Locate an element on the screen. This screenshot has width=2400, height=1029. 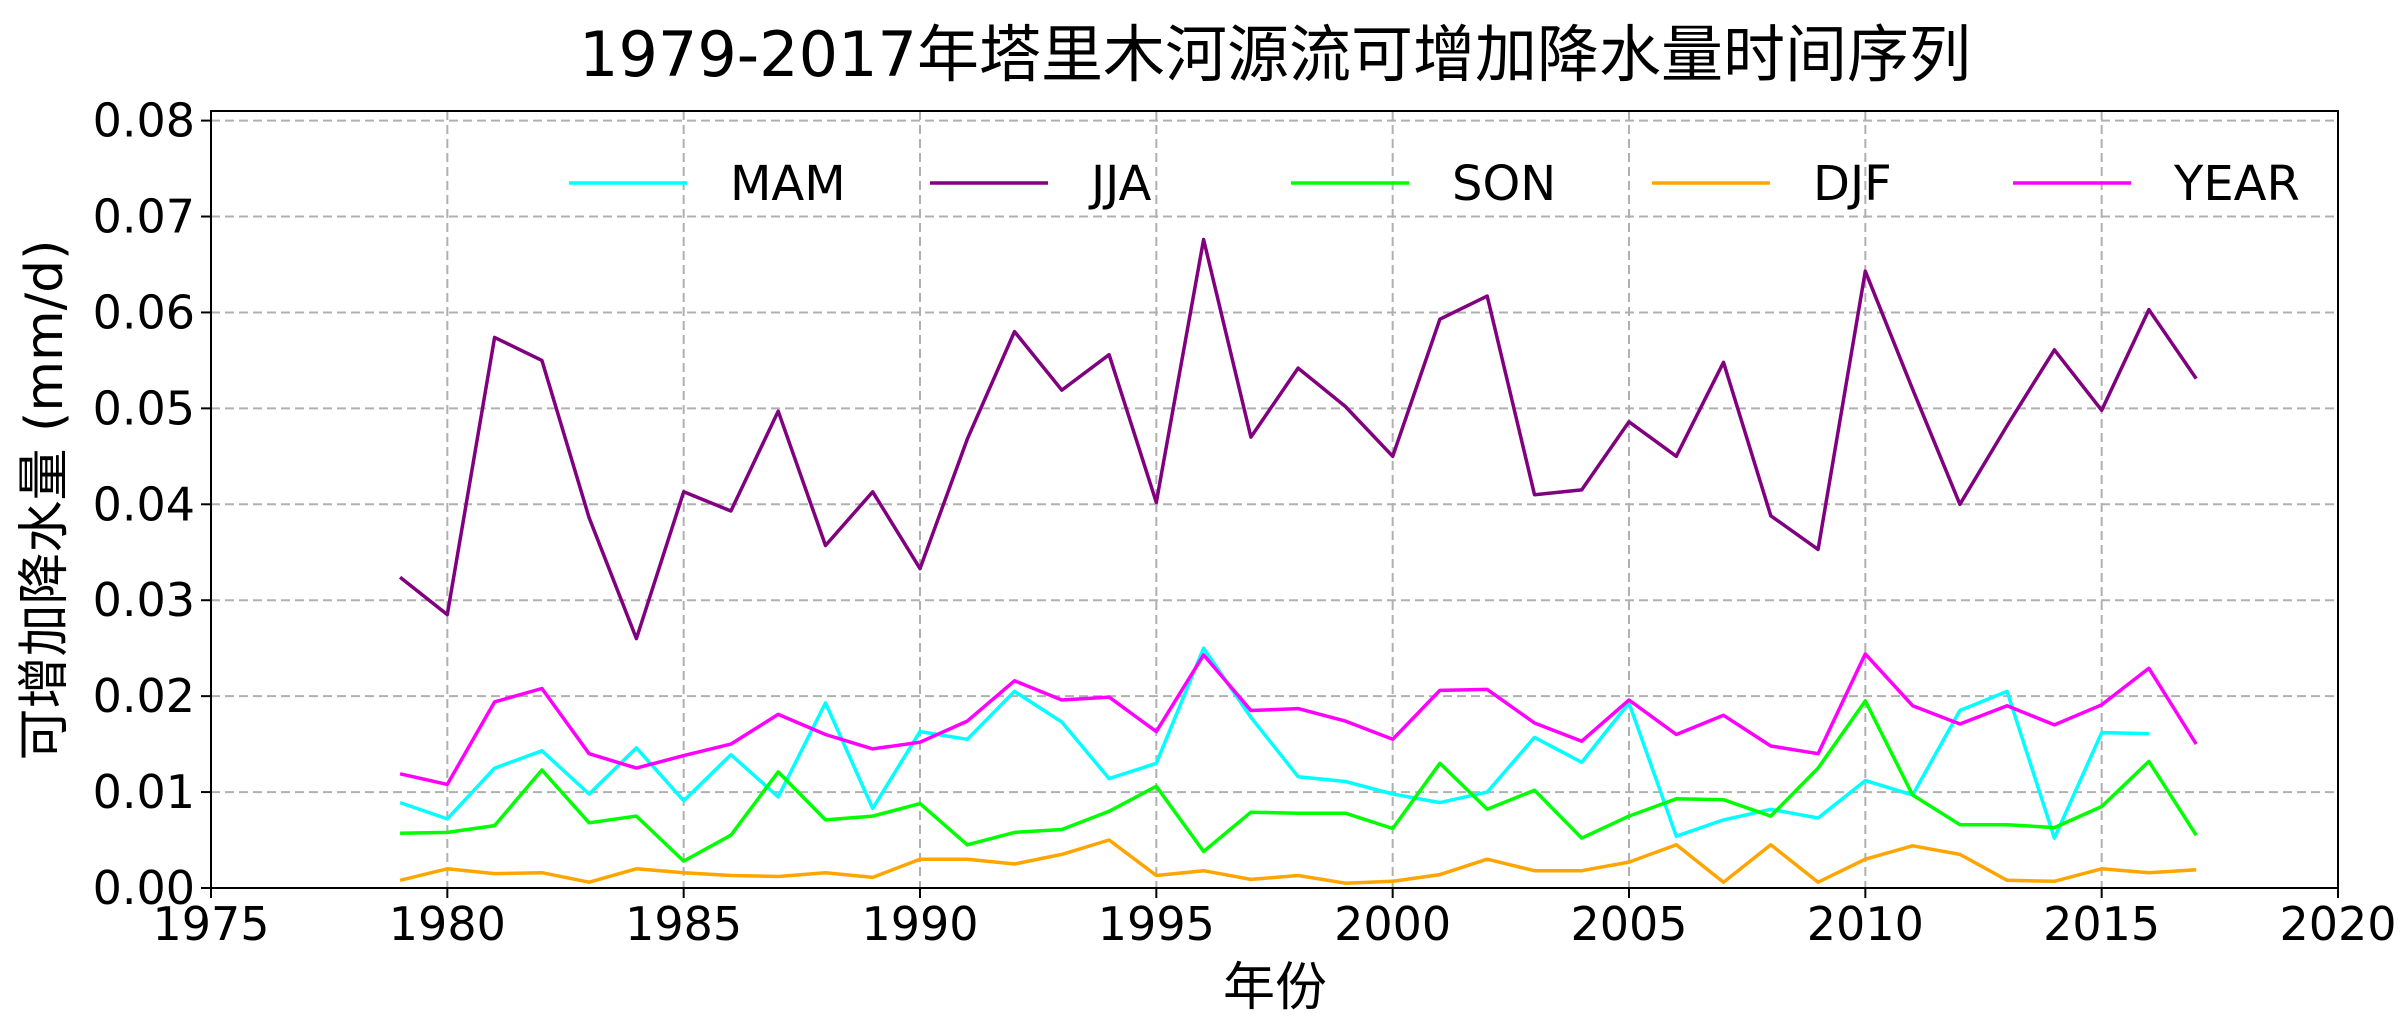
series-line-son is located at coordinates (1299, 781).